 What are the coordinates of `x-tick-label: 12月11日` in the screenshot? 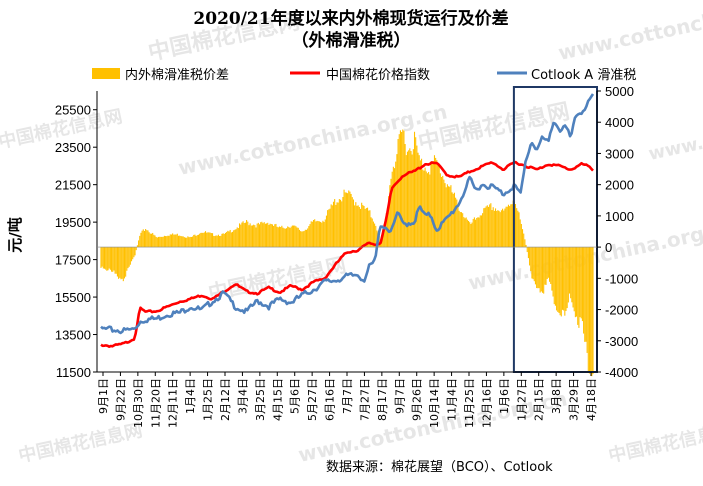 It's located at (173, 403).